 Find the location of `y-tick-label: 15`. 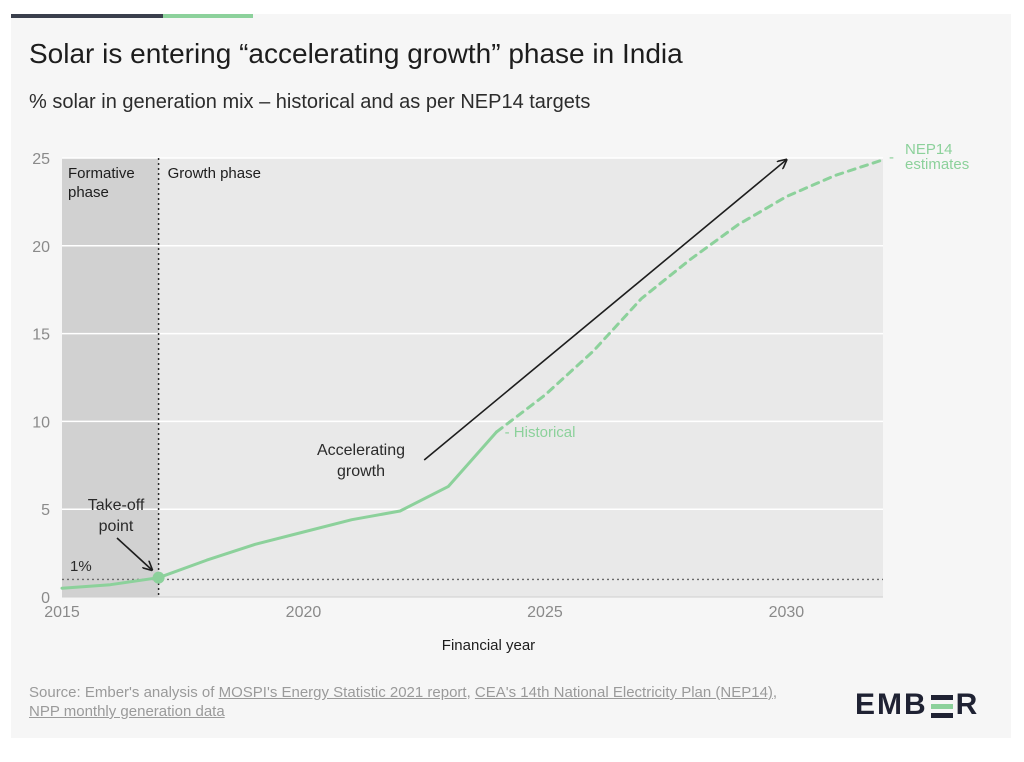

y-tick-label: 15 is located at coordinates (41, 335).